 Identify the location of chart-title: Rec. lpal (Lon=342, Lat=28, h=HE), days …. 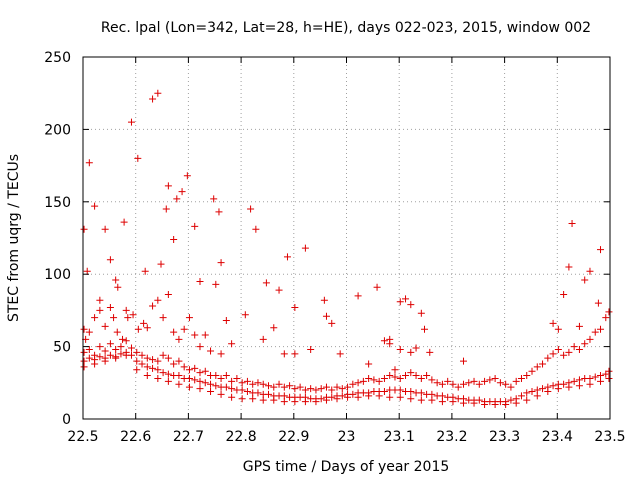
(346, 28).